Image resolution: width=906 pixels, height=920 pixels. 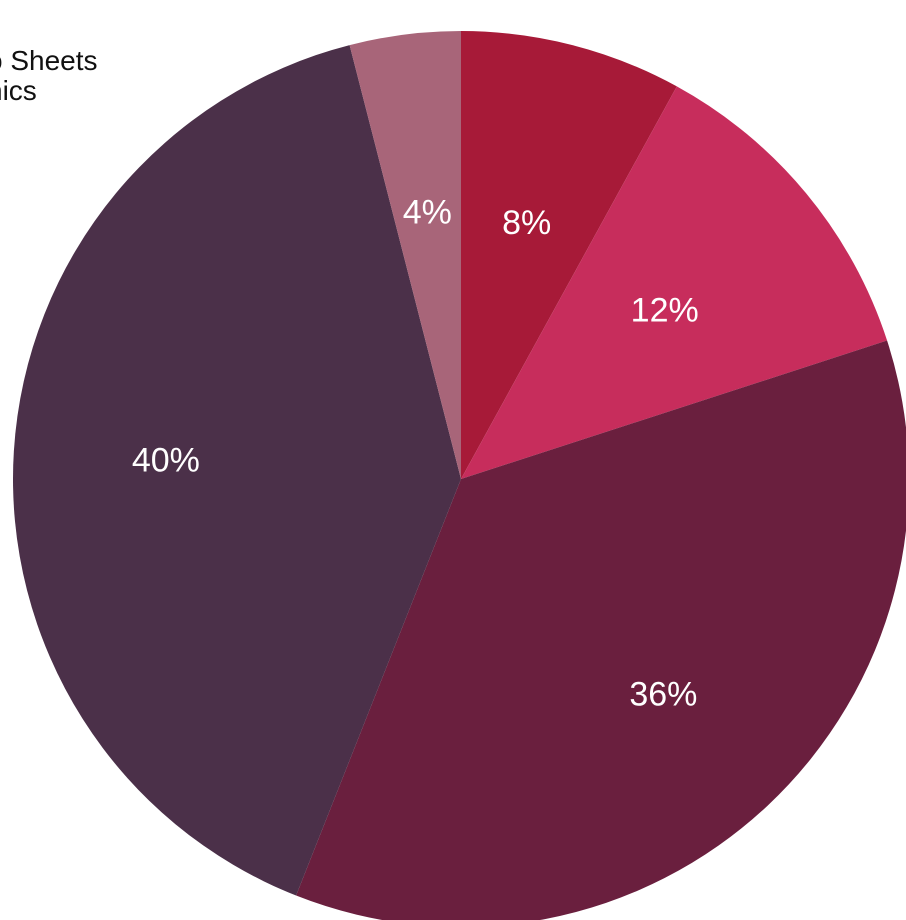 I want to click on legend-entry: o Sheets, so click(x=49, y=60).